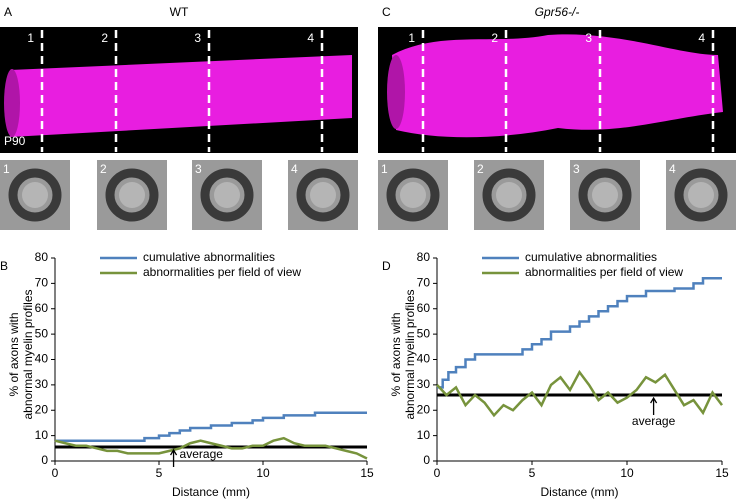 This screenshot has height=504, width=737. Describe the element at coordinates (8, 12) in the screenshot. I see `panel-letter: A` at that location.